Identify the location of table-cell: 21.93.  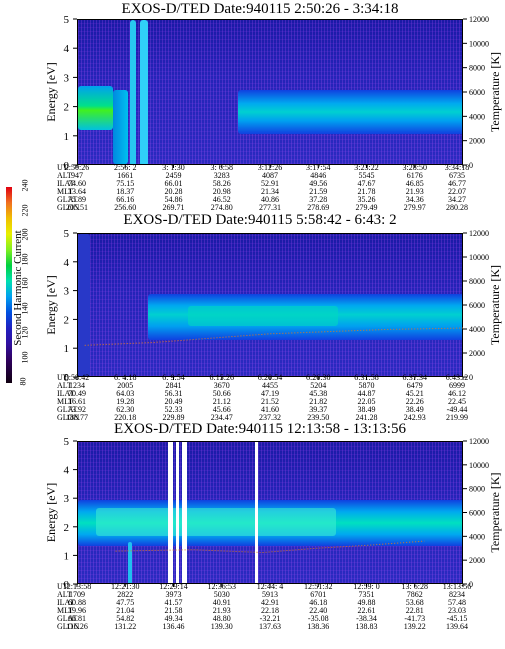
(221, 610).